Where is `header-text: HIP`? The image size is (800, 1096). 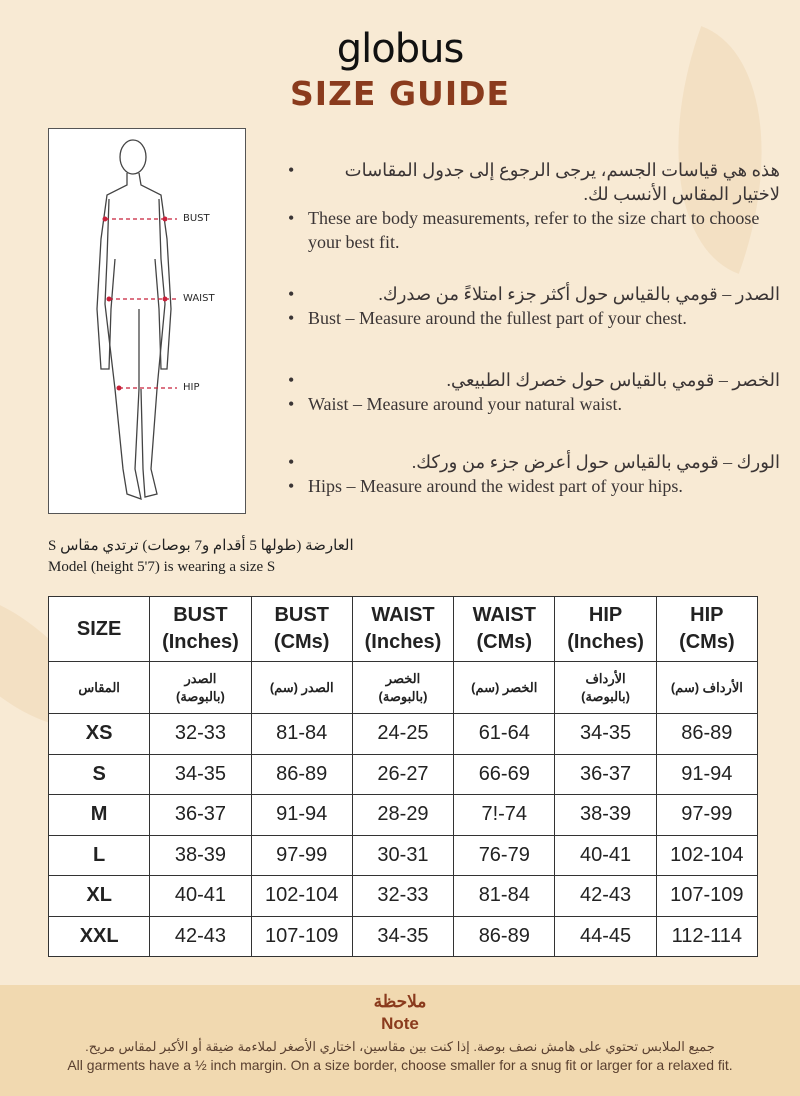 header-text: HIP is located at coordinates (707, 615).